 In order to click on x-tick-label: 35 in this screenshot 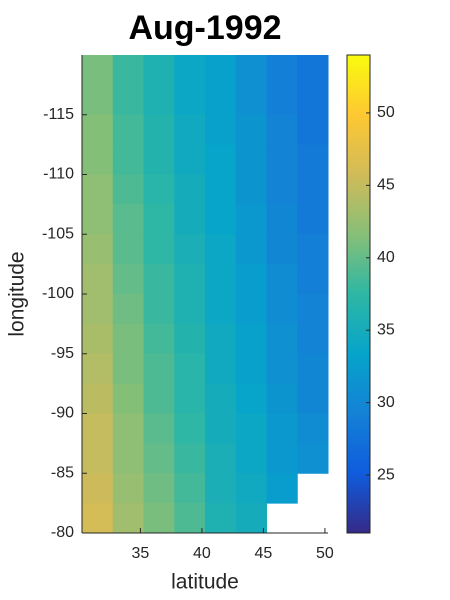, I will do `click(141, 553)`.